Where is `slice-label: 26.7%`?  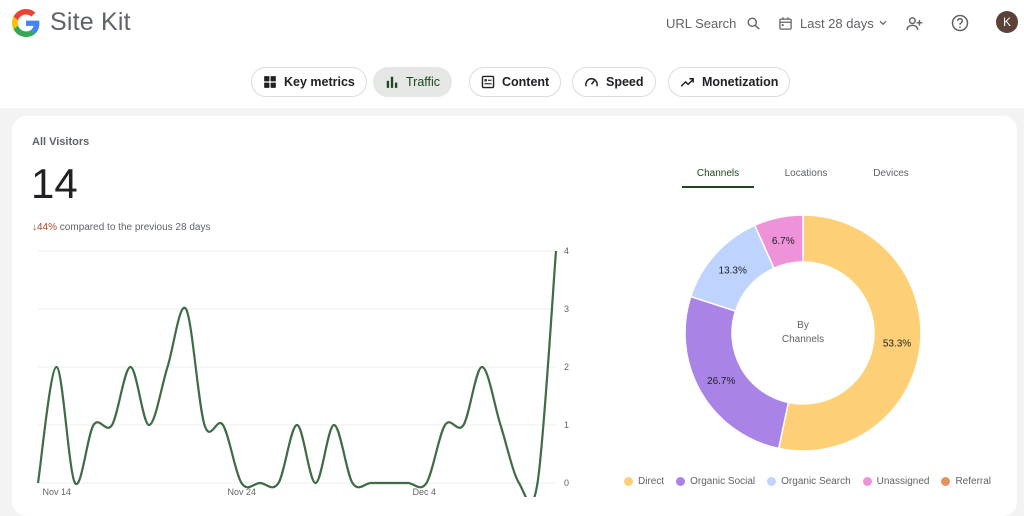 slice-label: 26.7% is located at coordinates (721, 381).